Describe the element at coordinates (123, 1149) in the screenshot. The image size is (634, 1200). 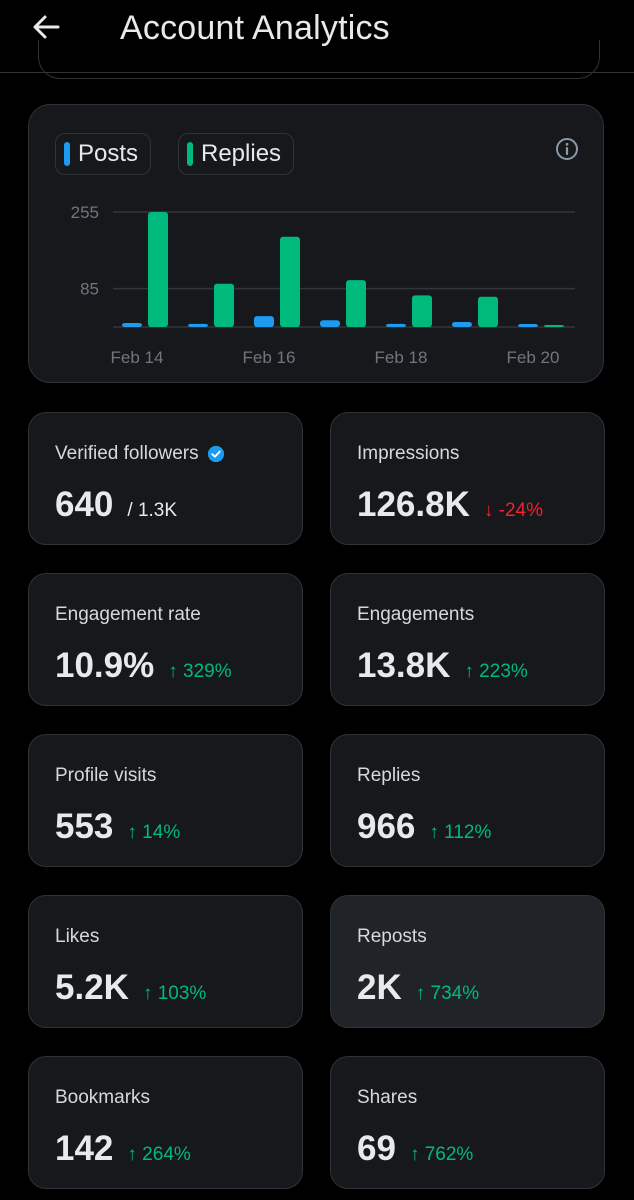
I see `stat-value-row: 142 ↑ 264%` at that location.